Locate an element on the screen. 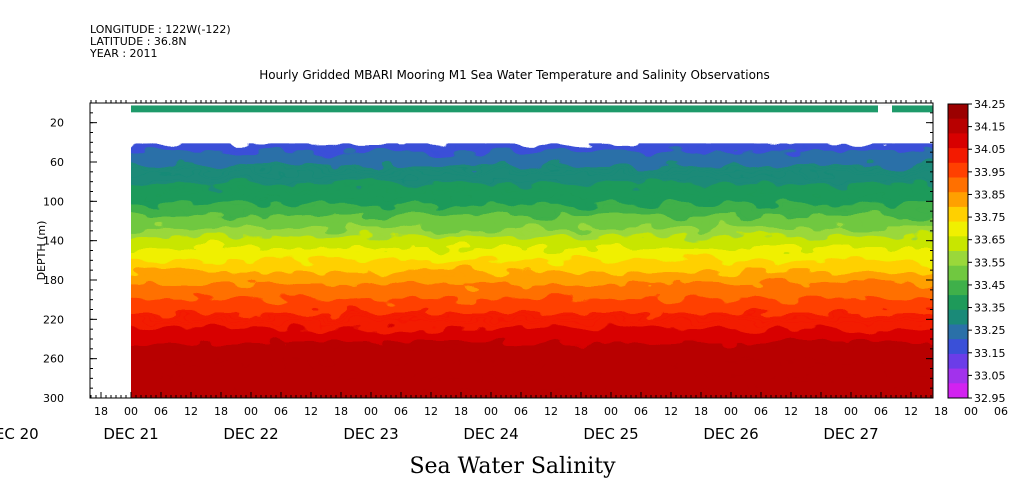  latitude-label: LATITUDE : 36.8N is located at coordinates (138, 41).